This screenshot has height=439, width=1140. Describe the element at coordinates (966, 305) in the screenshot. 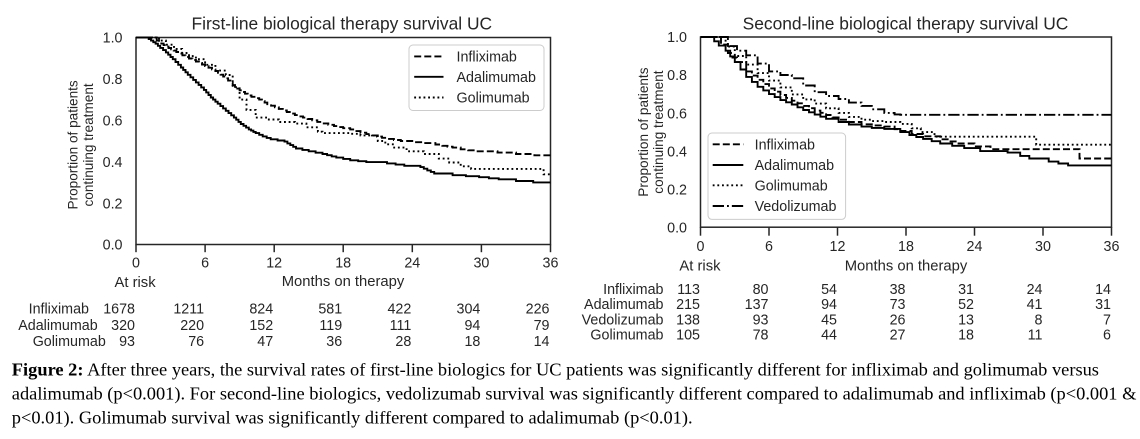

I see `svg-text: 52` at that location.